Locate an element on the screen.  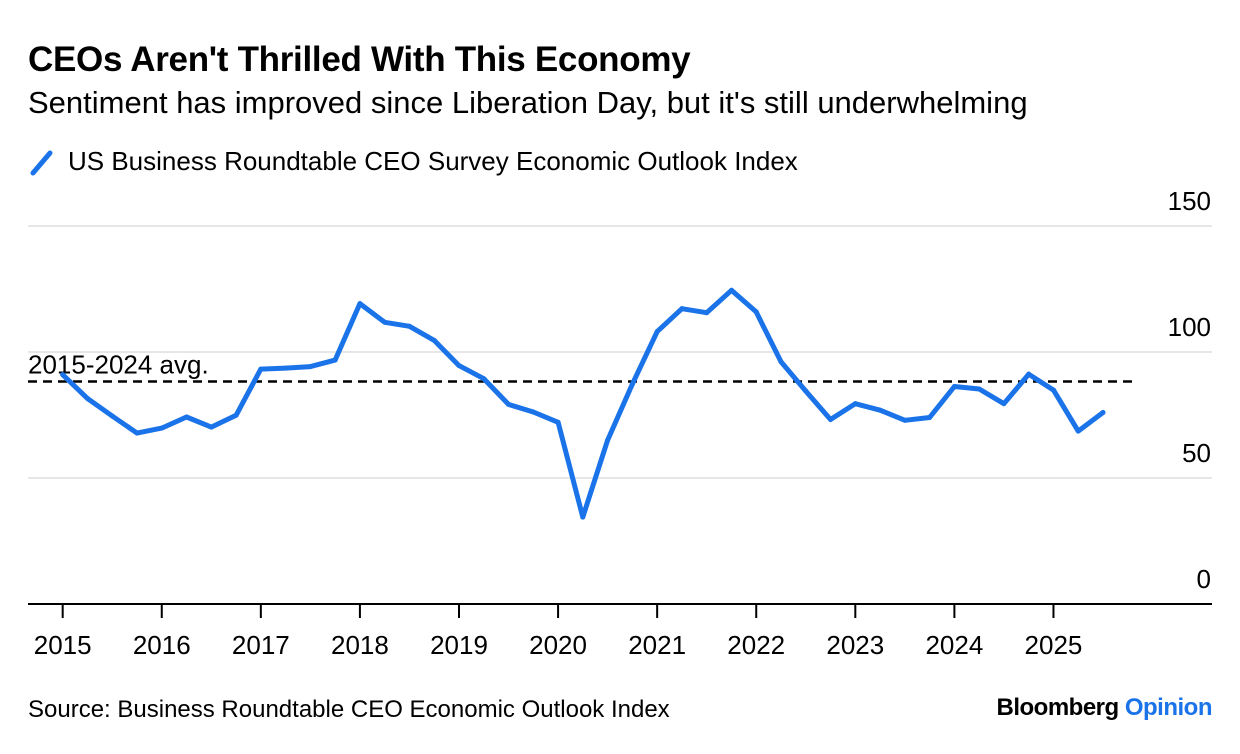
x-tick-label-2016: 2016 is located at coordinates (162, 645).